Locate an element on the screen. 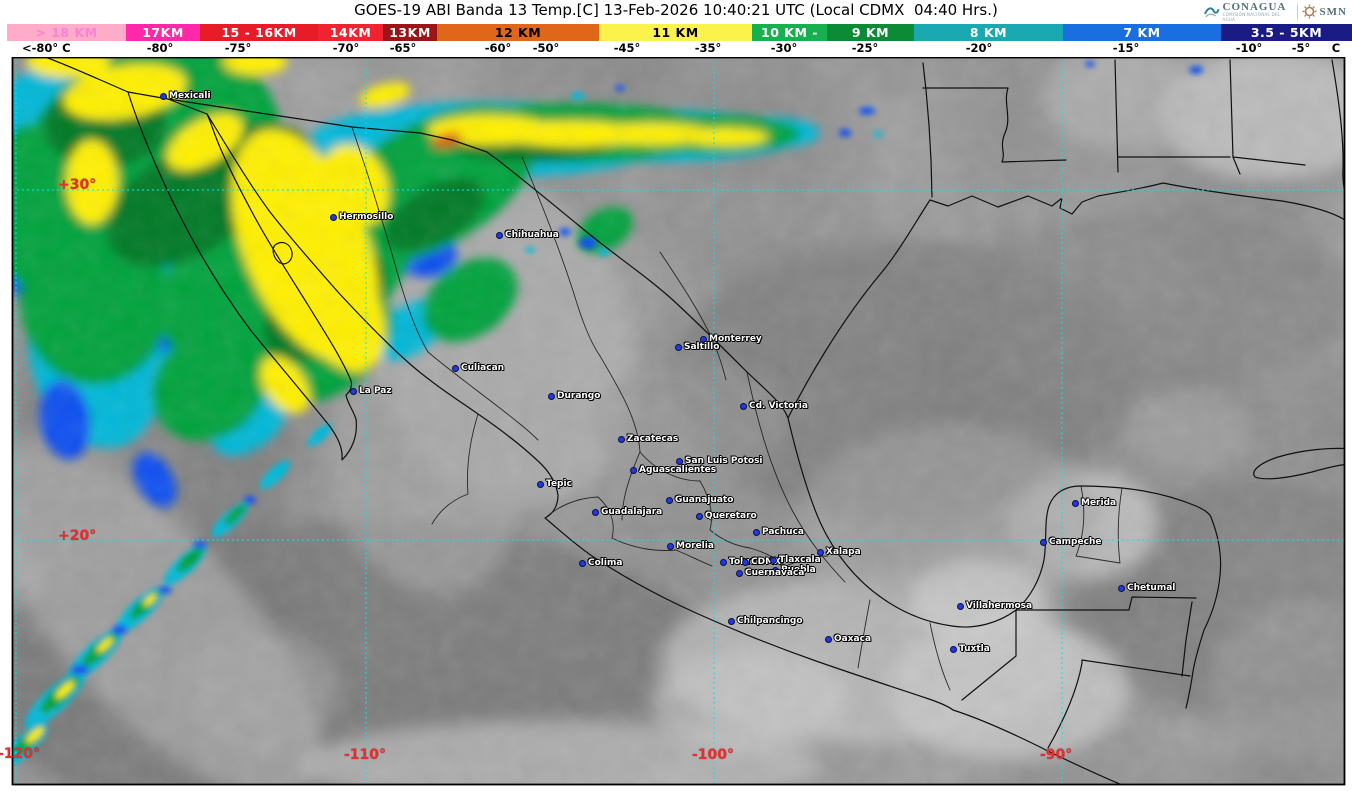  temp-tick: -65° is located at coordinates (403, 48).